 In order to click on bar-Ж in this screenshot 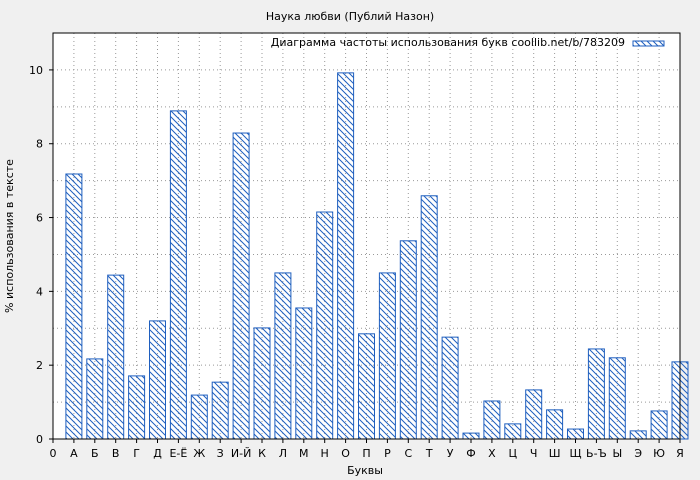, I will do `click(199, 417)`.